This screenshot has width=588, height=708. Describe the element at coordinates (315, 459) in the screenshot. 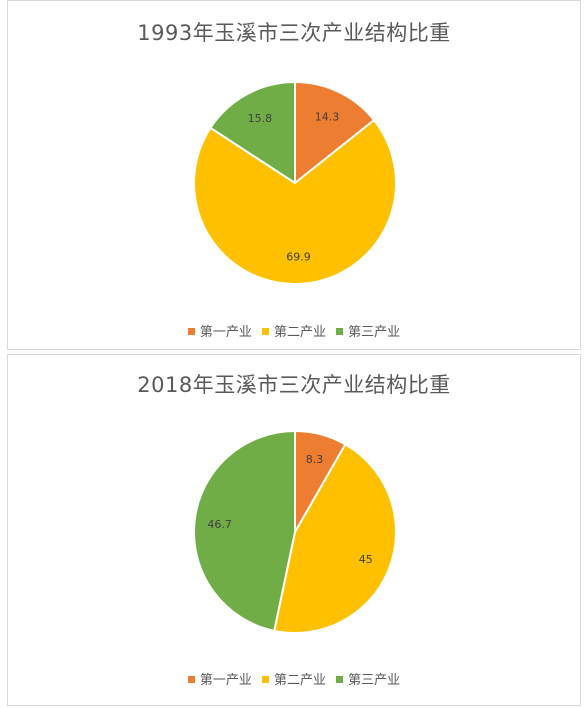

I see `data-label-primary: 8.3` at that location.